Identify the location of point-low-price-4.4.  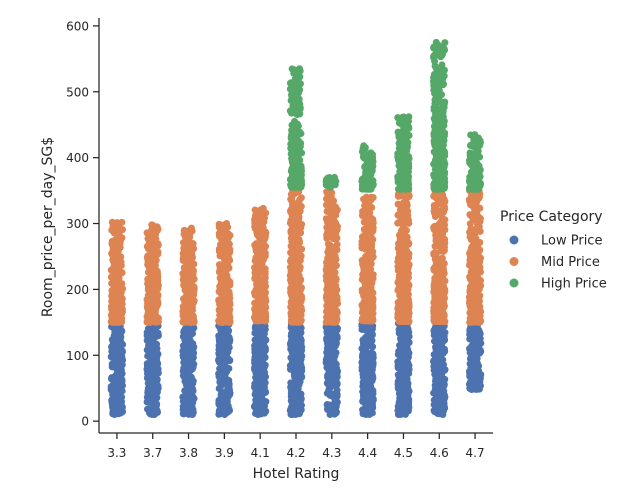
(372, 413).